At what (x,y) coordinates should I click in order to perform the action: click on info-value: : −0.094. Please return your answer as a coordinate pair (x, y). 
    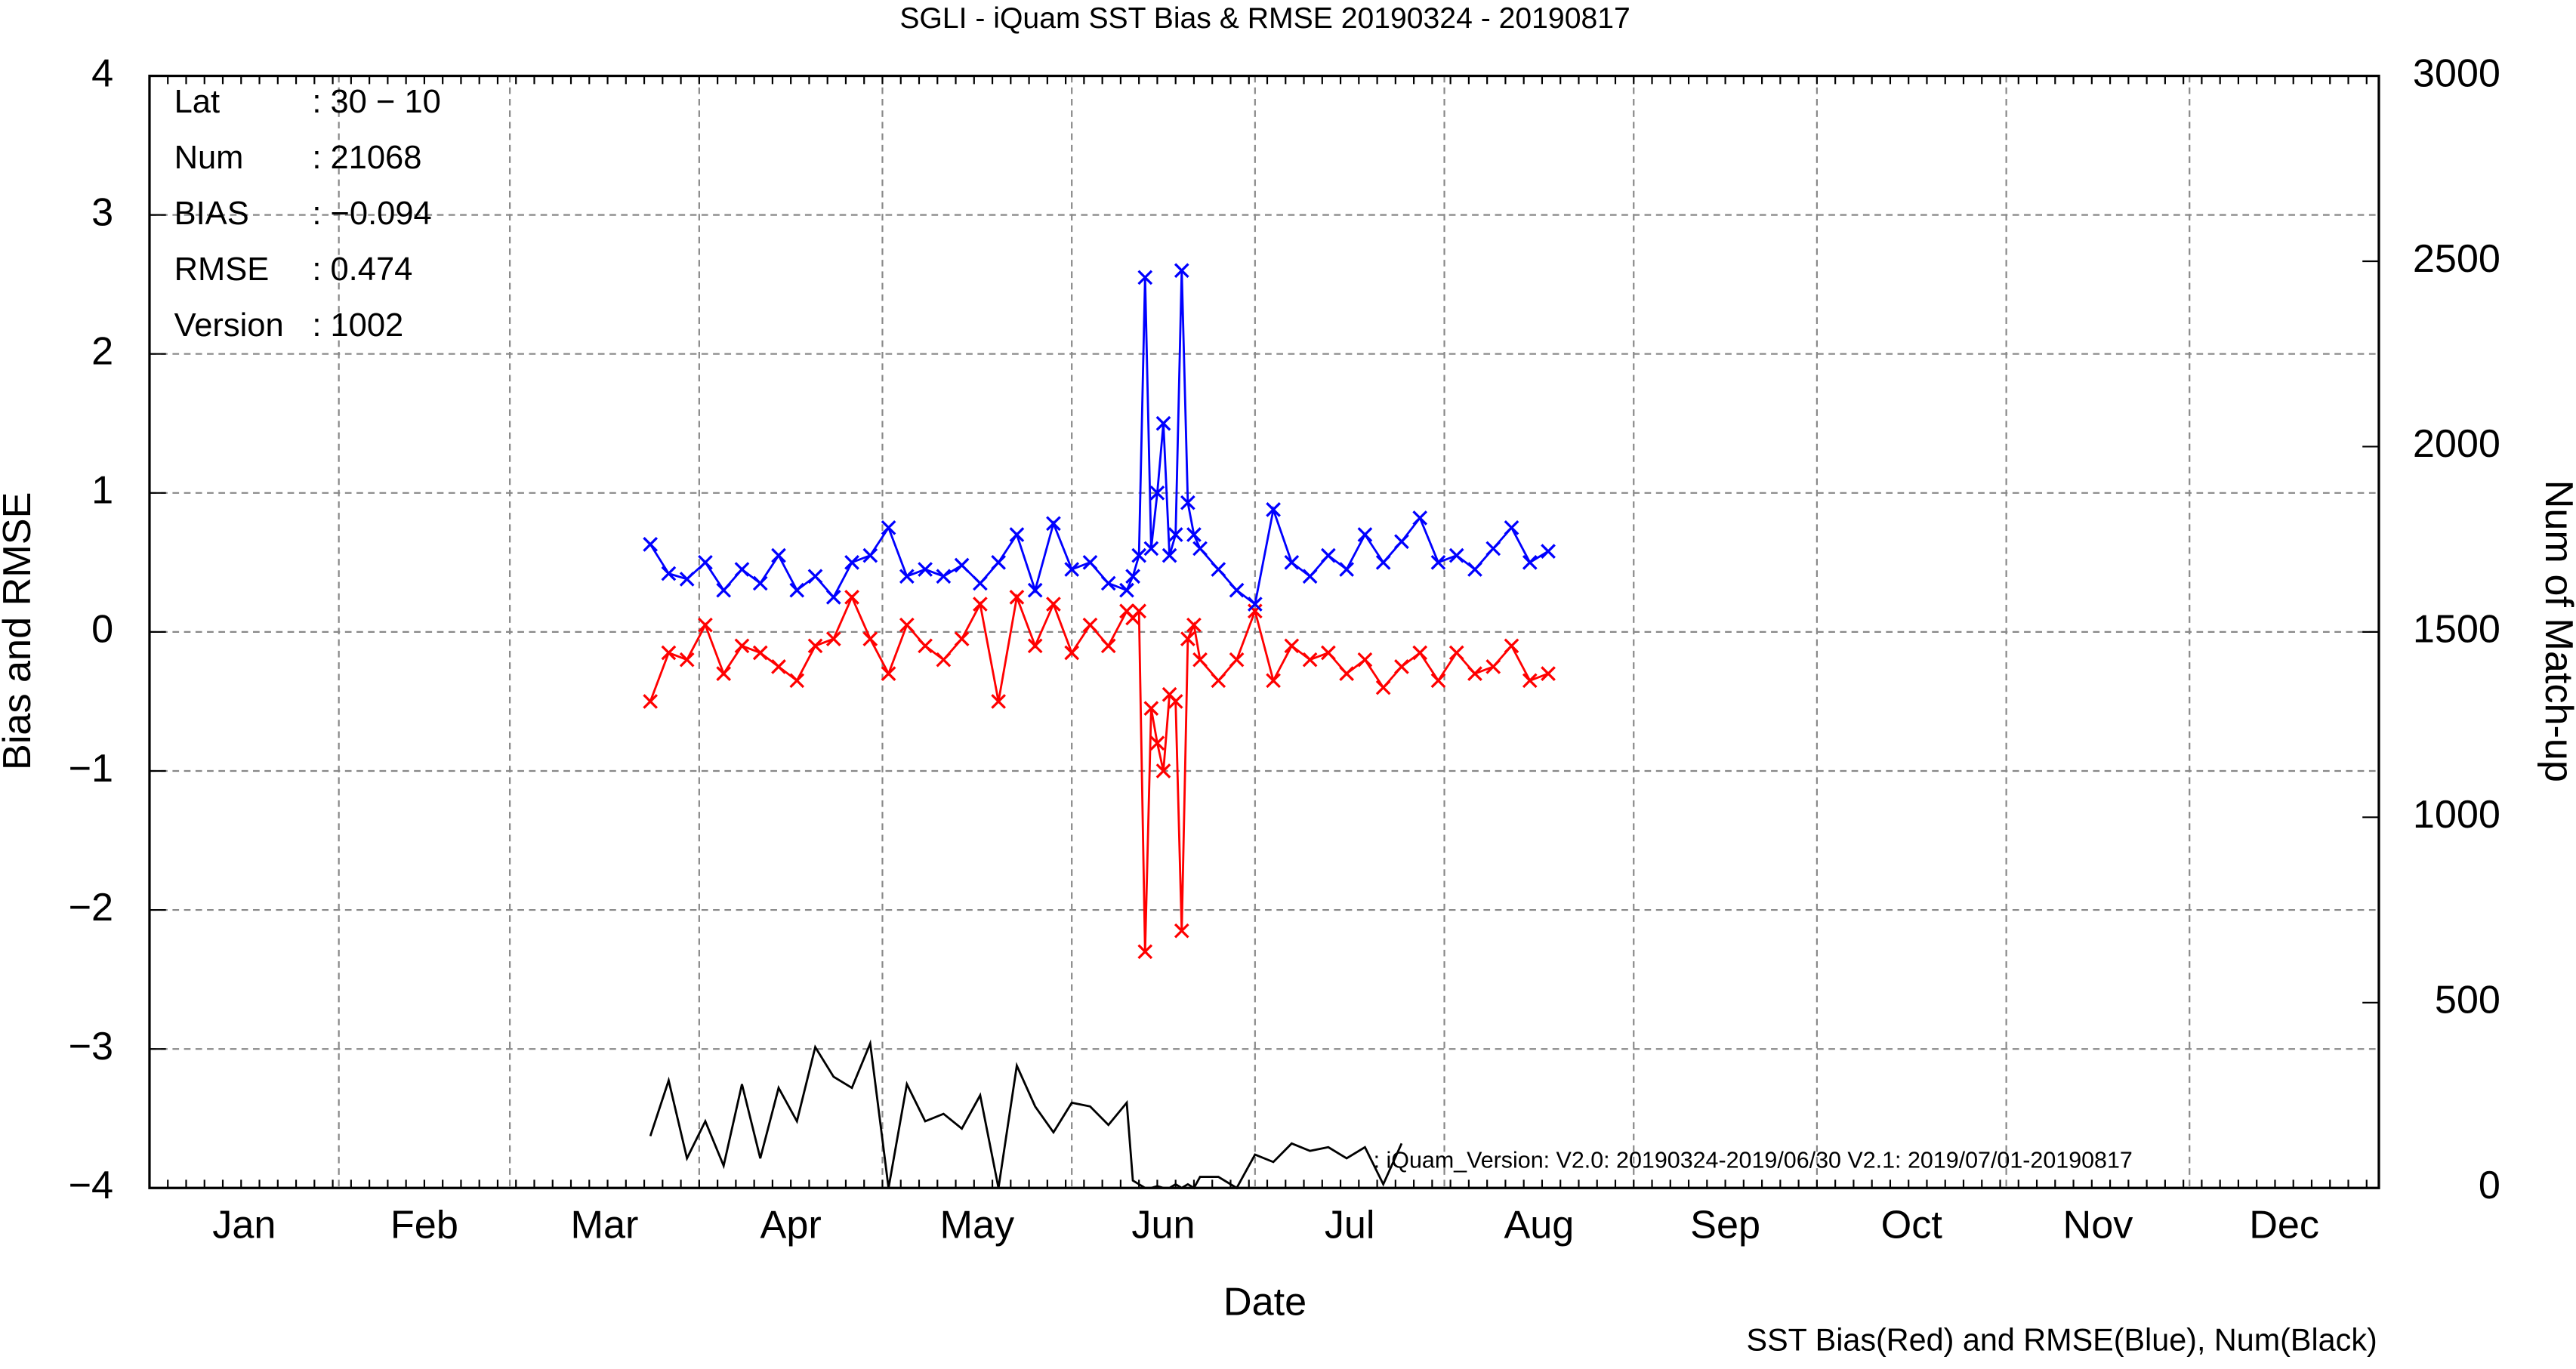
    Looking at the image, I should click on (371, 214).